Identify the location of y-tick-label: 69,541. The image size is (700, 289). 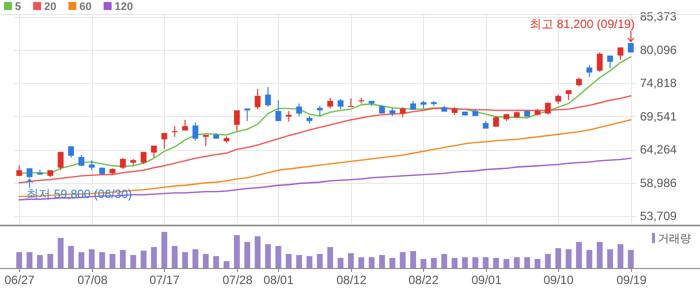
(659, 116).